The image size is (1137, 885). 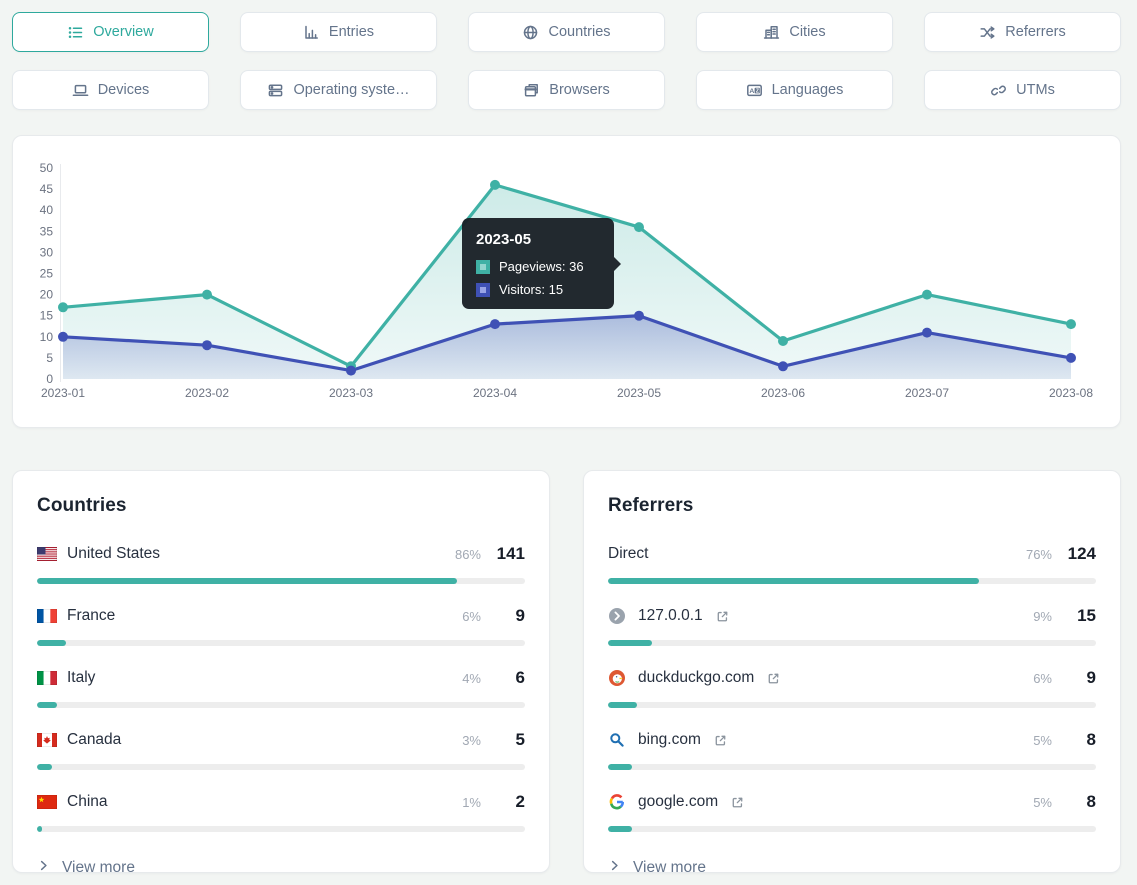 I want to click on svg-text: 10, so click(x=47, y=337).